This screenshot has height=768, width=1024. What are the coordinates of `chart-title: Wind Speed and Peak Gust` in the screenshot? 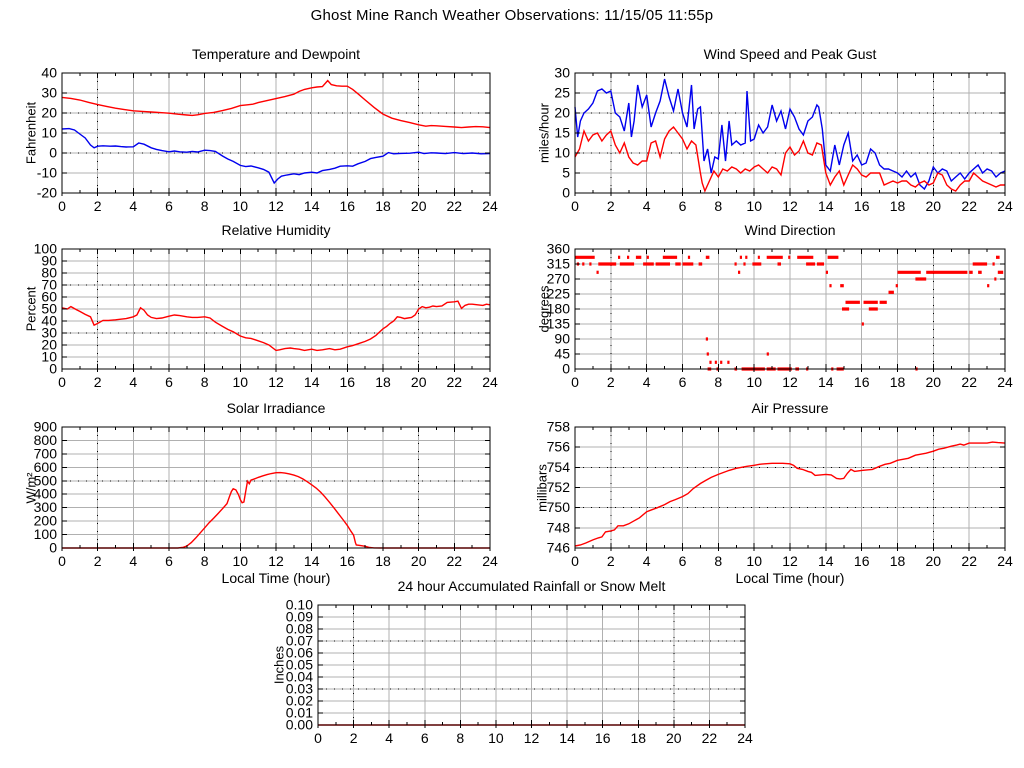 It's located at (790, 54).